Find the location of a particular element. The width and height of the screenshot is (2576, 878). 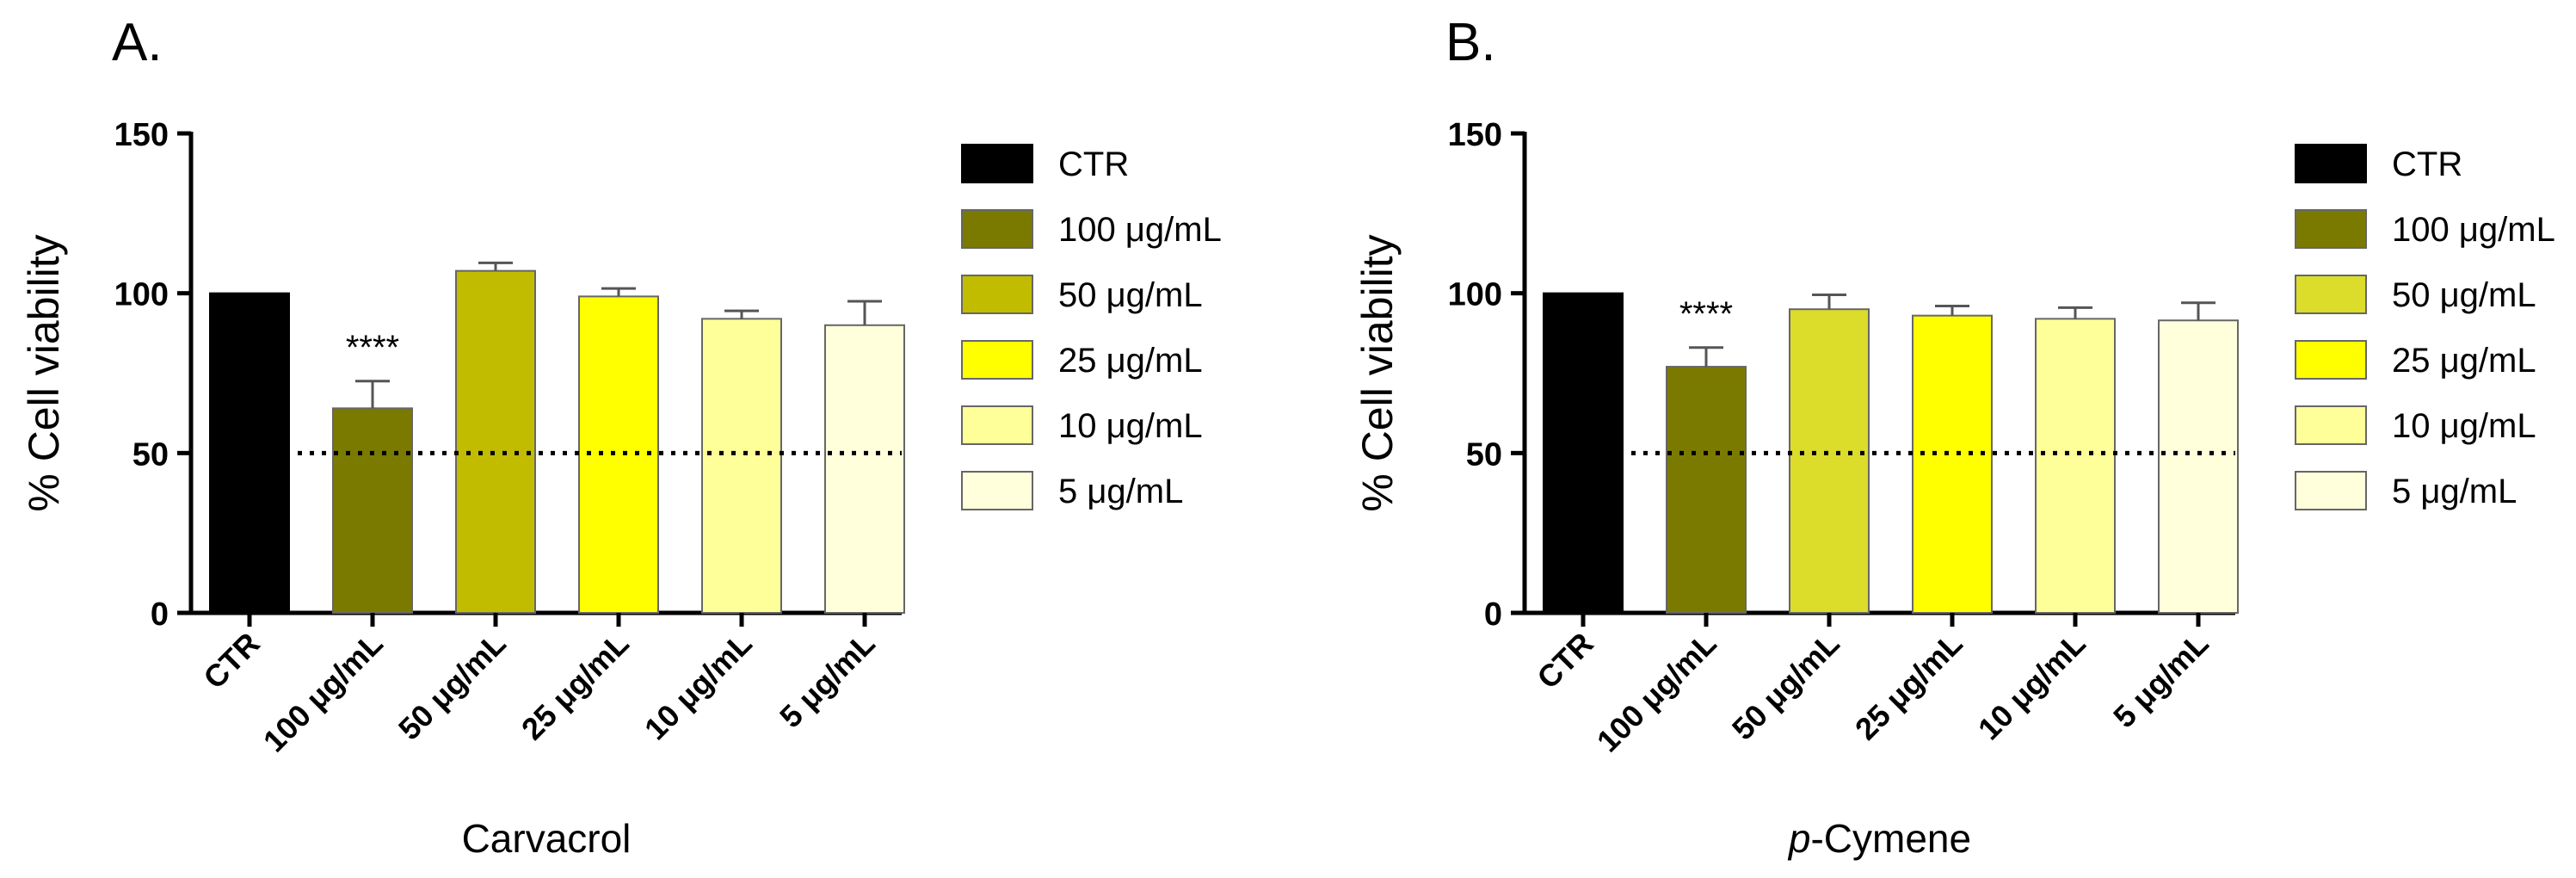

x-axis-label-text: -Cymene is located at coordinates (1890, 838).